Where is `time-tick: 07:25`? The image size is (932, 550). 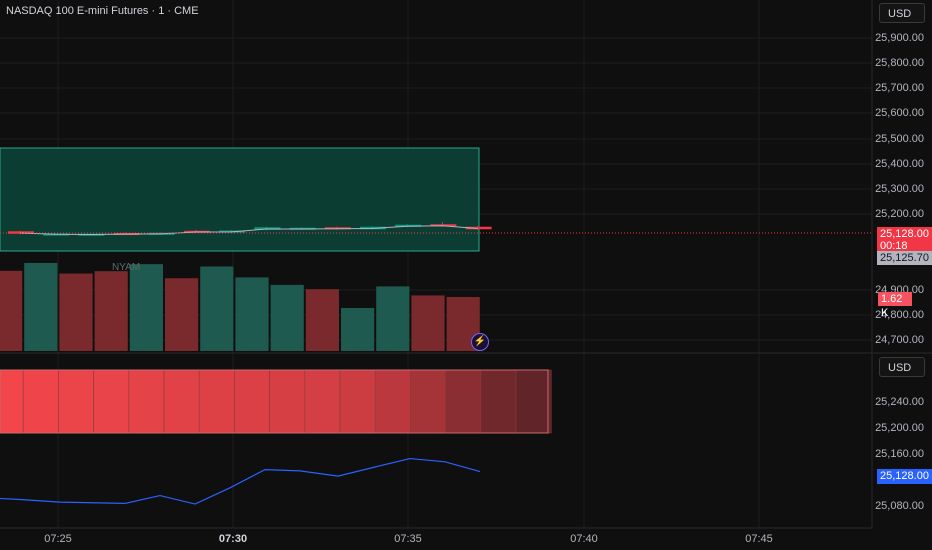 time-tick: 07:25 is located at coordinates (58, 539).